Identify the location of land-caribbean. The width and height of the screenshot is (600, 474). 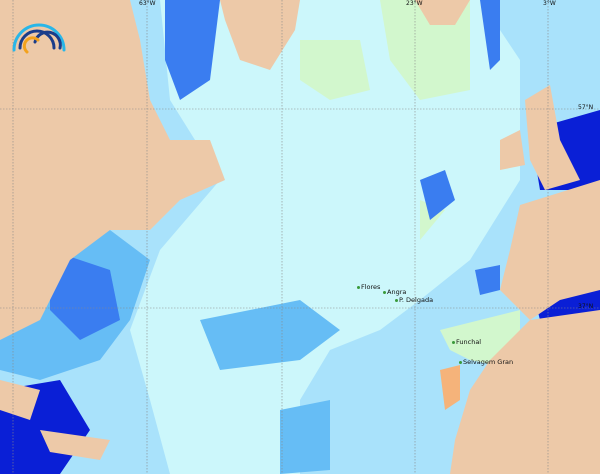
(55, 420).